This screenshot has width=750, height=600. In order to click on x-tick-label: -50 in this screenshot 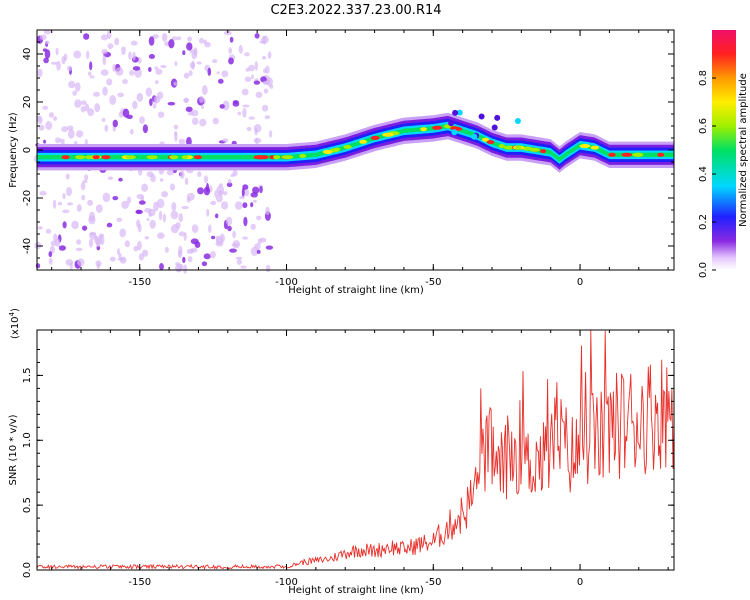, I will do `click(433, 582)`.